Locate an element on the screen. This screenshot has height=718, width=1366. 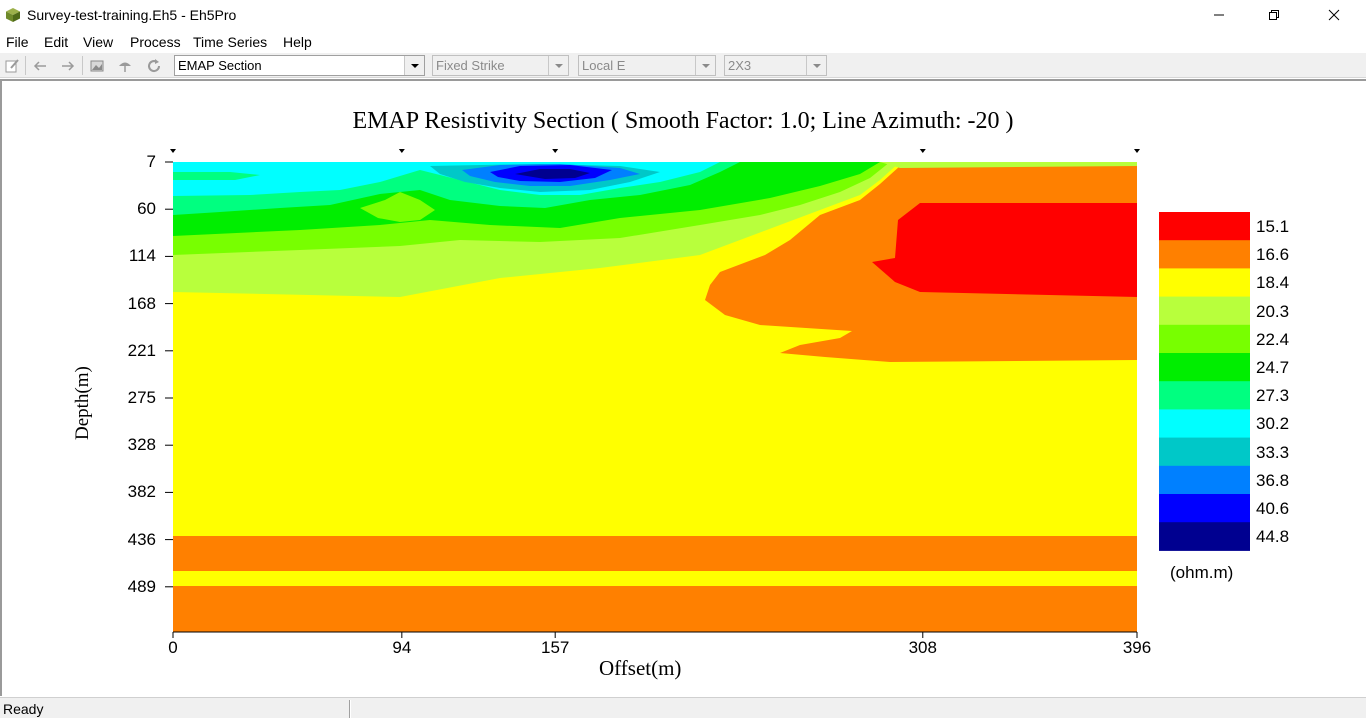
legend-label: 44.8 is located at coordinates (1273, 537).